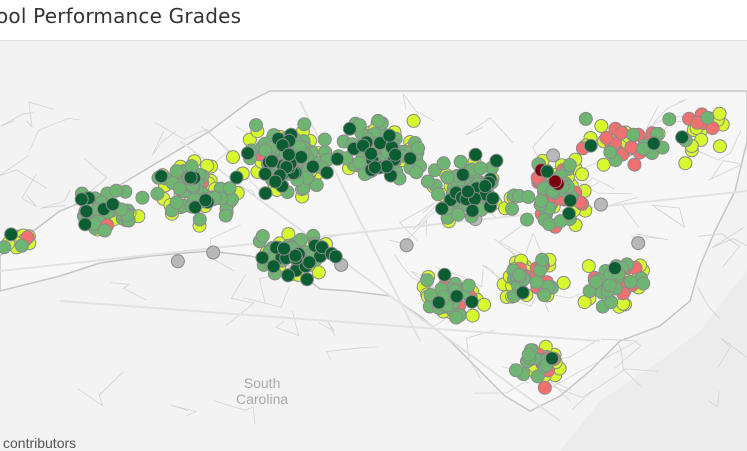 This screenshot has width=747, height=451. Describe the element at coordinates (555, 181) in the screenshot. I see `school-marker-grade-f` at that location.